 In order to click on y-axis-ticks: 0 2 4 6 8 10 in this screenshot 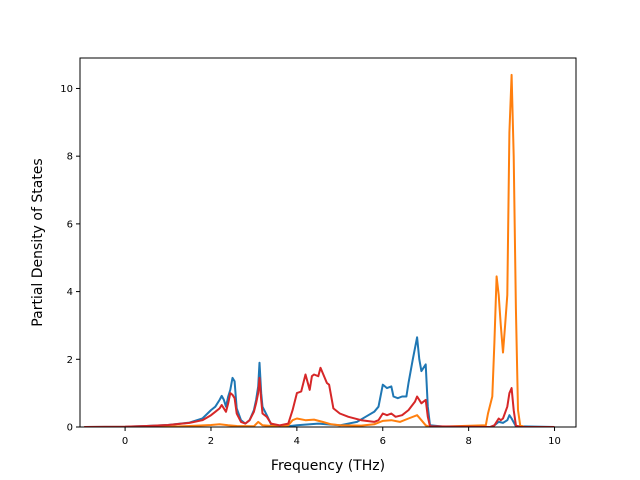, I will do `click(70, 259)`.